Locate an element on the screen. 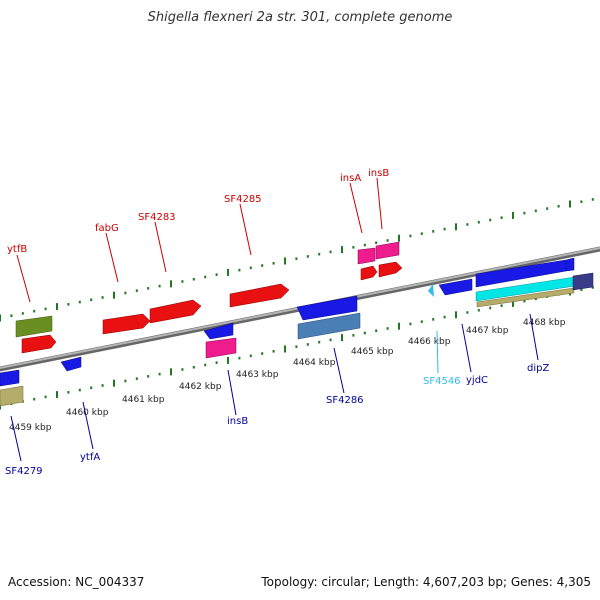 The image size is (600, 600). scale-label: 4467 kbp is located at coordinates (487, 331).